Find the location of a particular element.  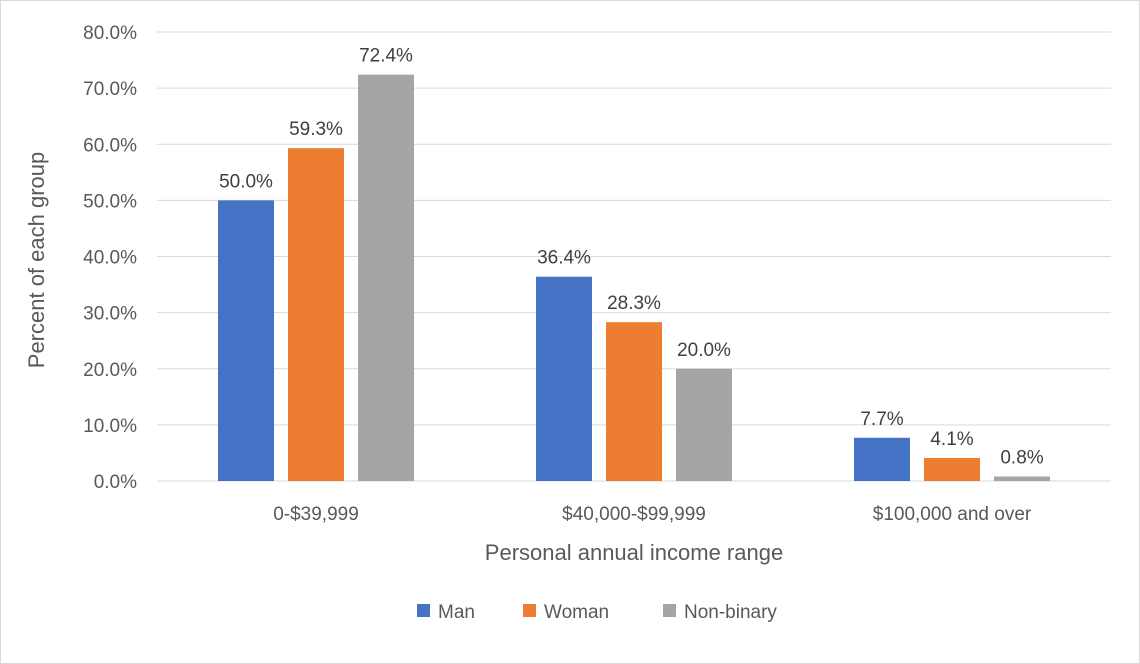

y-tick-label: 20.0% is located at coordinates (110, 370).